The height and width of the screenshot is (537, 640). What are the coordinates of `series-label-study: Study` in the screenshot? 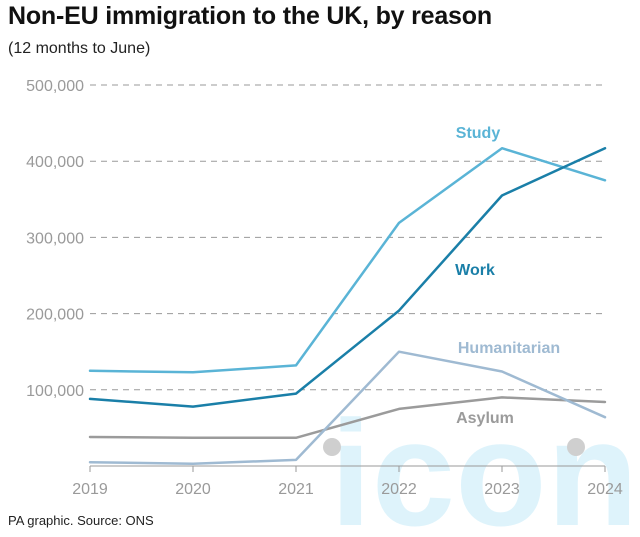 It's located at (478, 133).